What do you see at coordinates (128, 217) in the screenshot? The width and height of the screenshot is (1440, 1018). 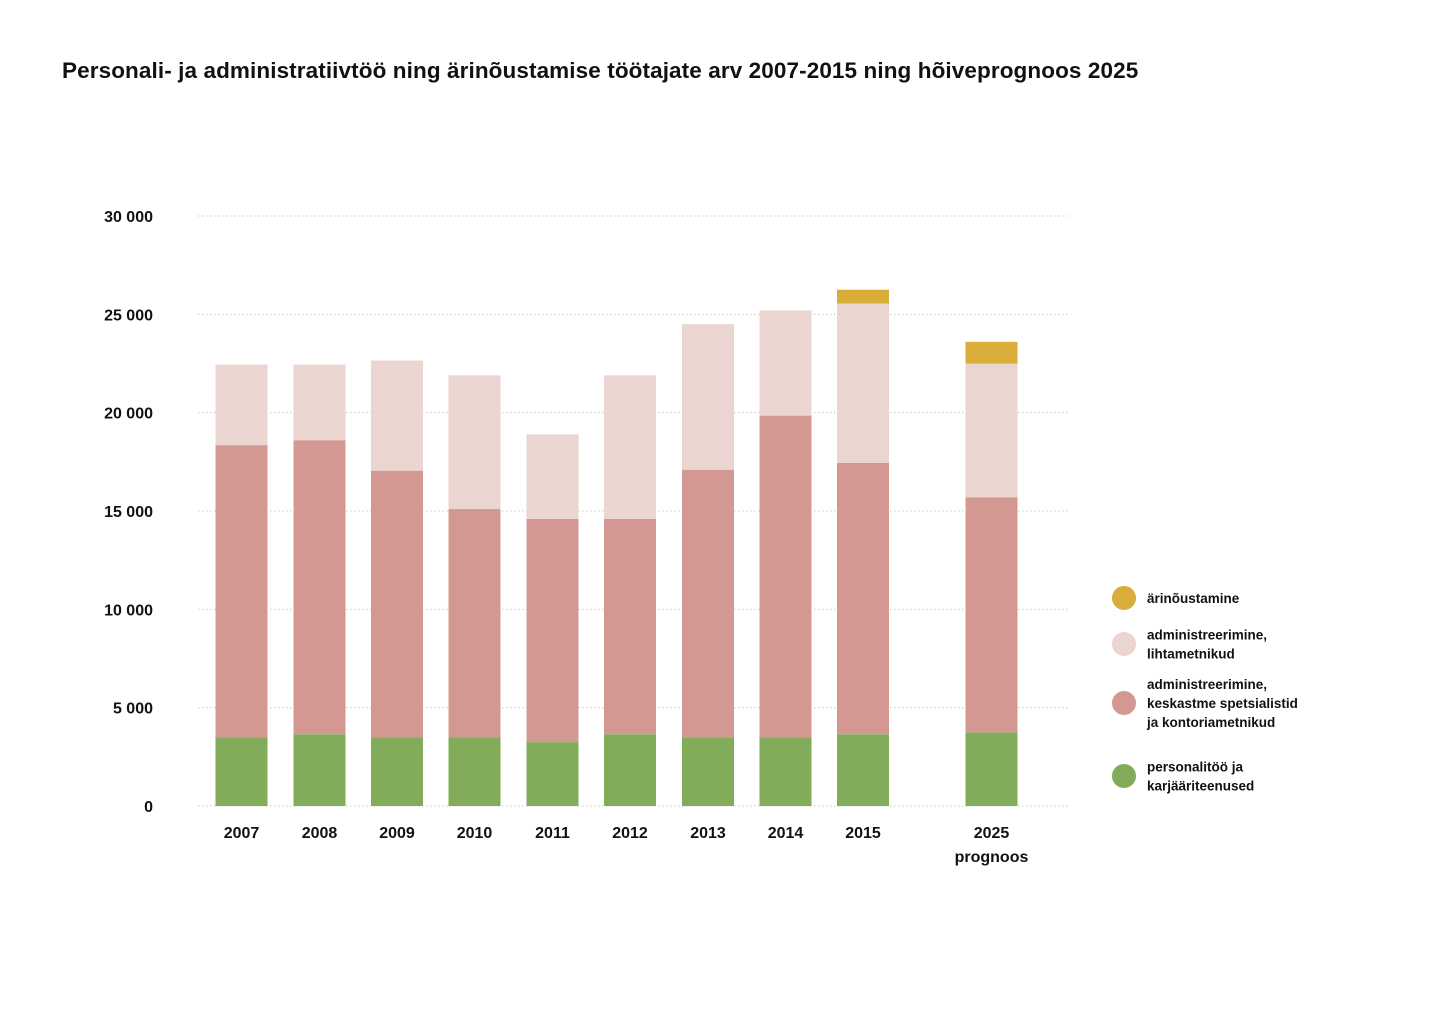 I see `y-tick-label-30000: 30 000` at bounding box center [128, 217].